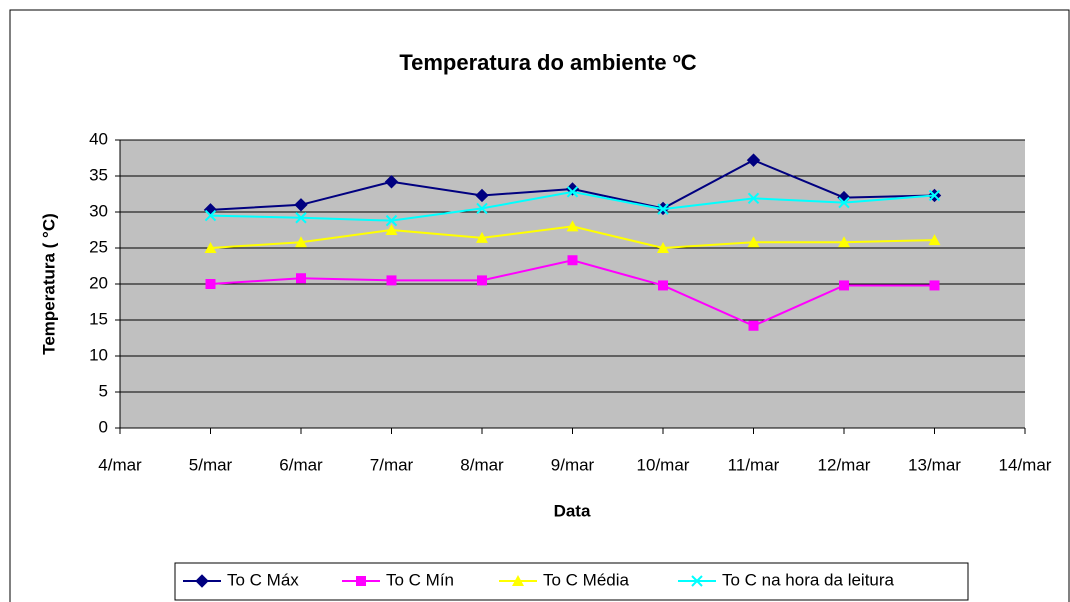 This screenshot has height=602, width=1070. What do you see at coordinates (98, 210) in the screenshot?
I see `y-tick-label: 30` at bounding box center [98, 210].